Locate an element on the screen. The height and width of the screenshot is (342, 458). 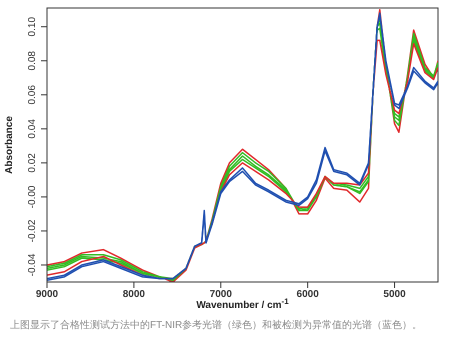
x-tick-label: 8000 is located at coordinates (134, 294).